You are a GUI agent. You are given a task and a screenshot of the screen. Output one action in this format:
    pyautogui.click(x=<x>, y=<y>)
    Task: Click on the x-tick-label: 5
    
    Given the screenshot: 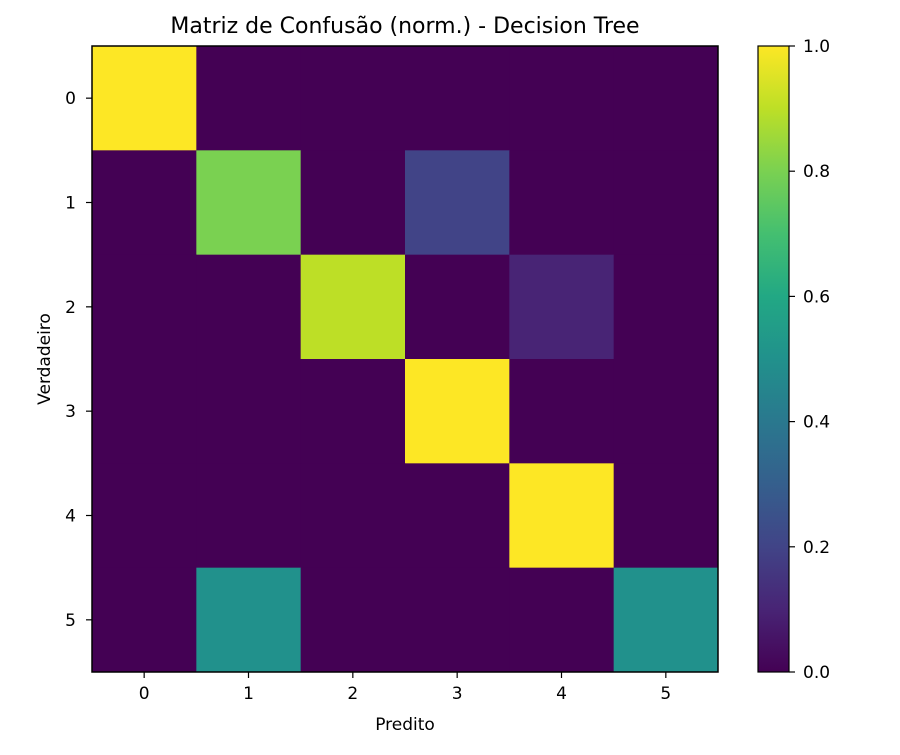 What is the action you would take?
    pyautogui.click(x=665, y=694)
    